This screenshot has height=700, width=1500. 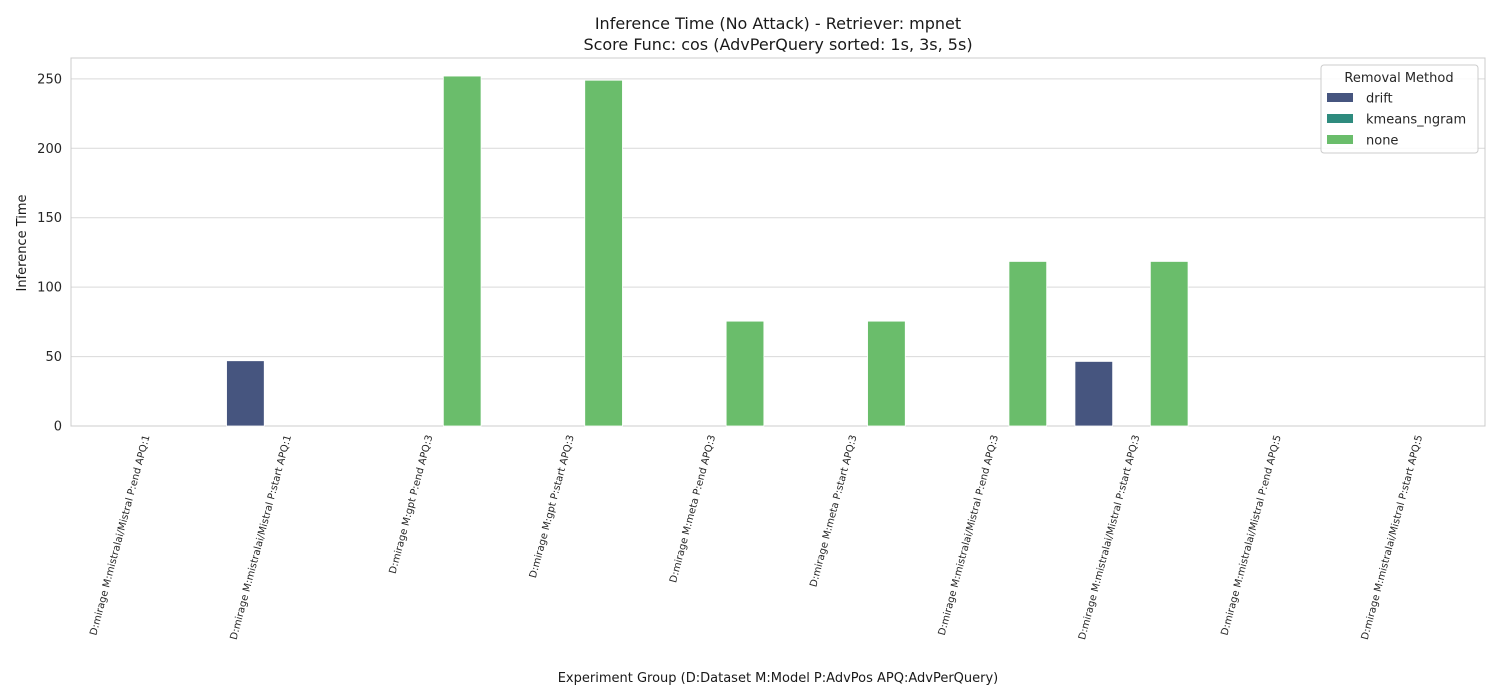 I want to click on y-axis-label: Inference Time, so click(x=22, y=242).